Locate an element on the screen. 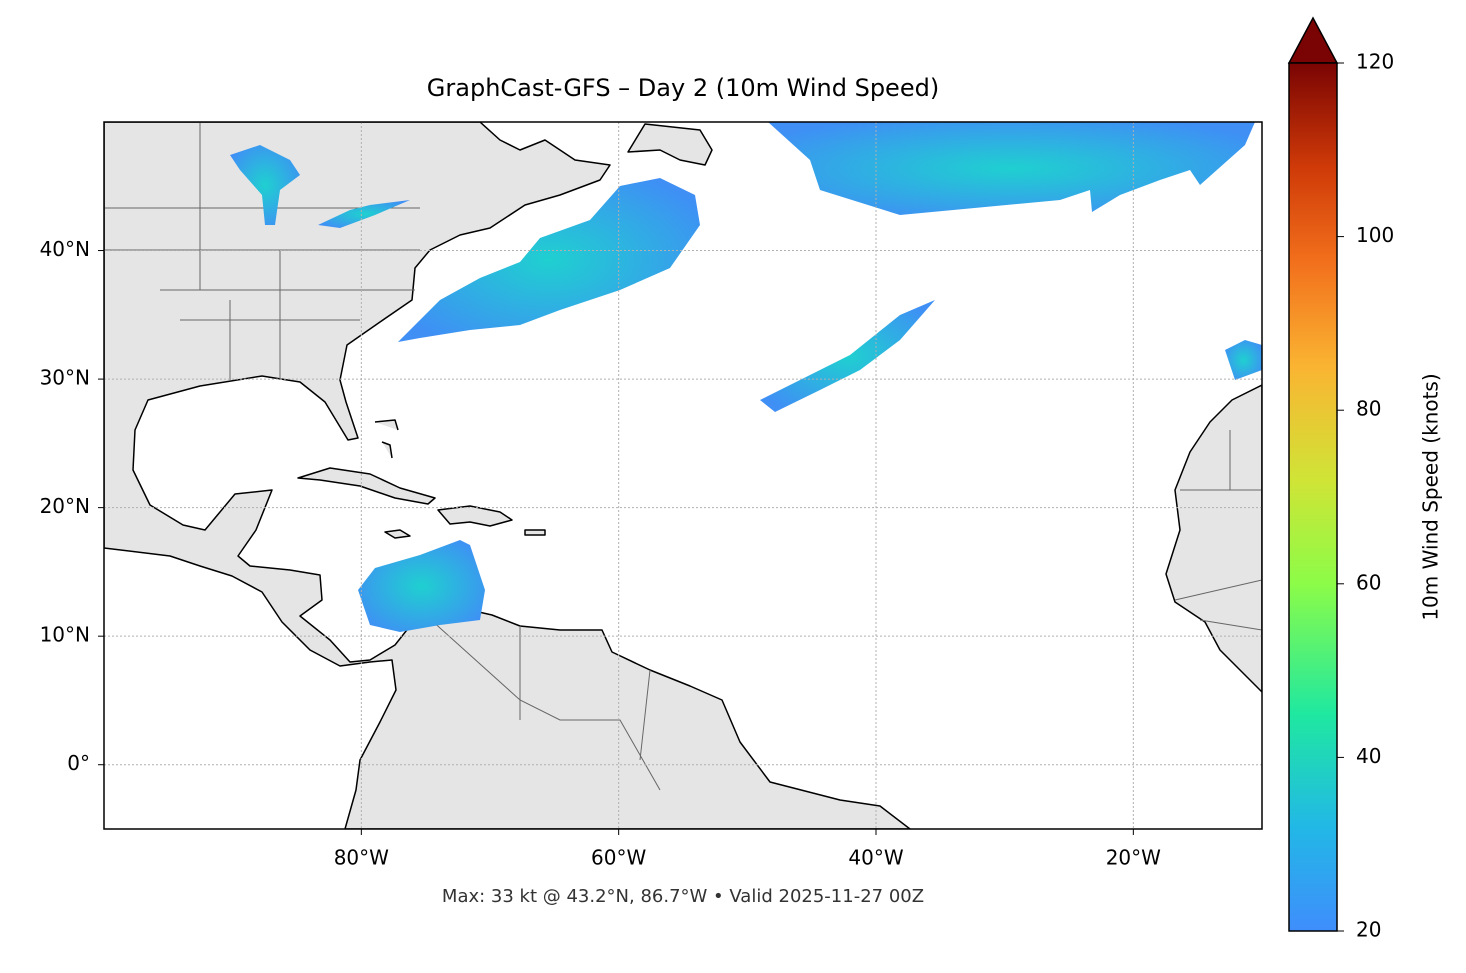 The width and height of the screenshot is (1466, 973). y-tick-label: 10°N is located at coordinates (65, 635).